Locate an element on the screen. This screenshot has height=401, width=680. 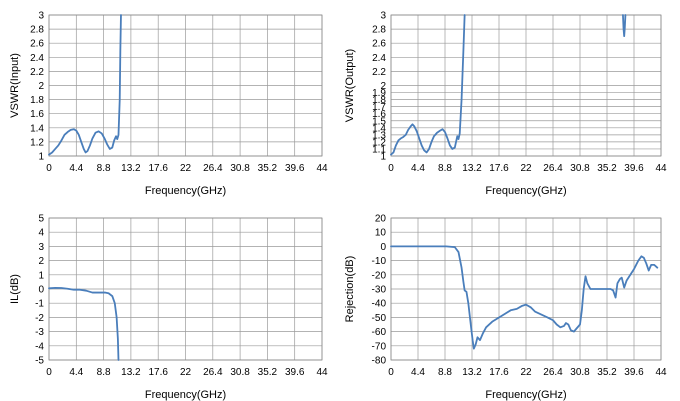
y-tick-label: -60 is located at coordinates (379, 332).